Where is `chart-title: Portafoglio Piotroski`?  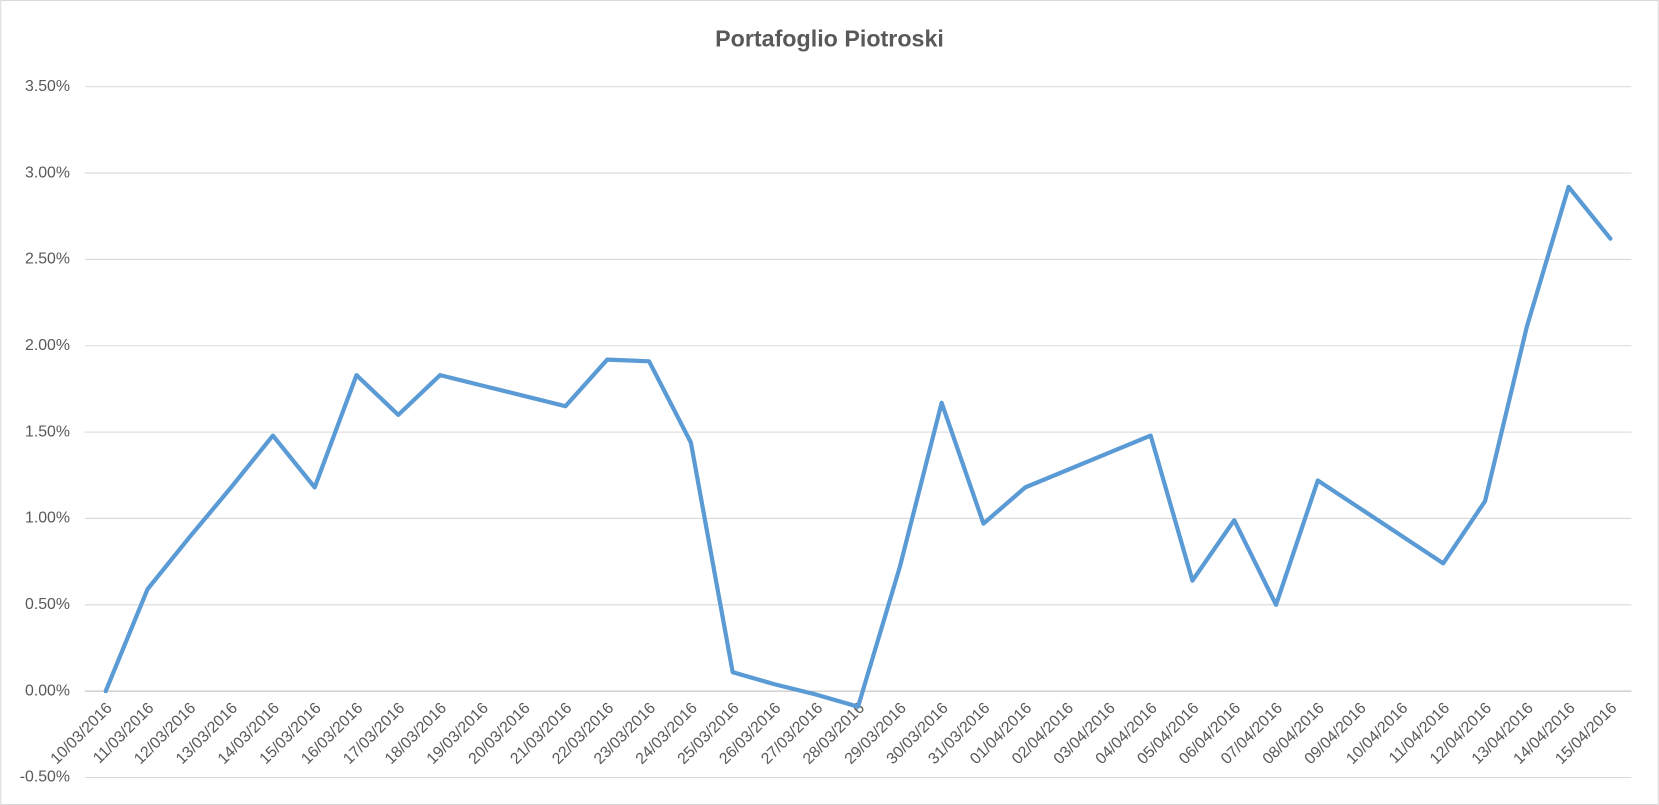
chart-title: Portafoglio Piotroski is located at coordinates (829, 38).